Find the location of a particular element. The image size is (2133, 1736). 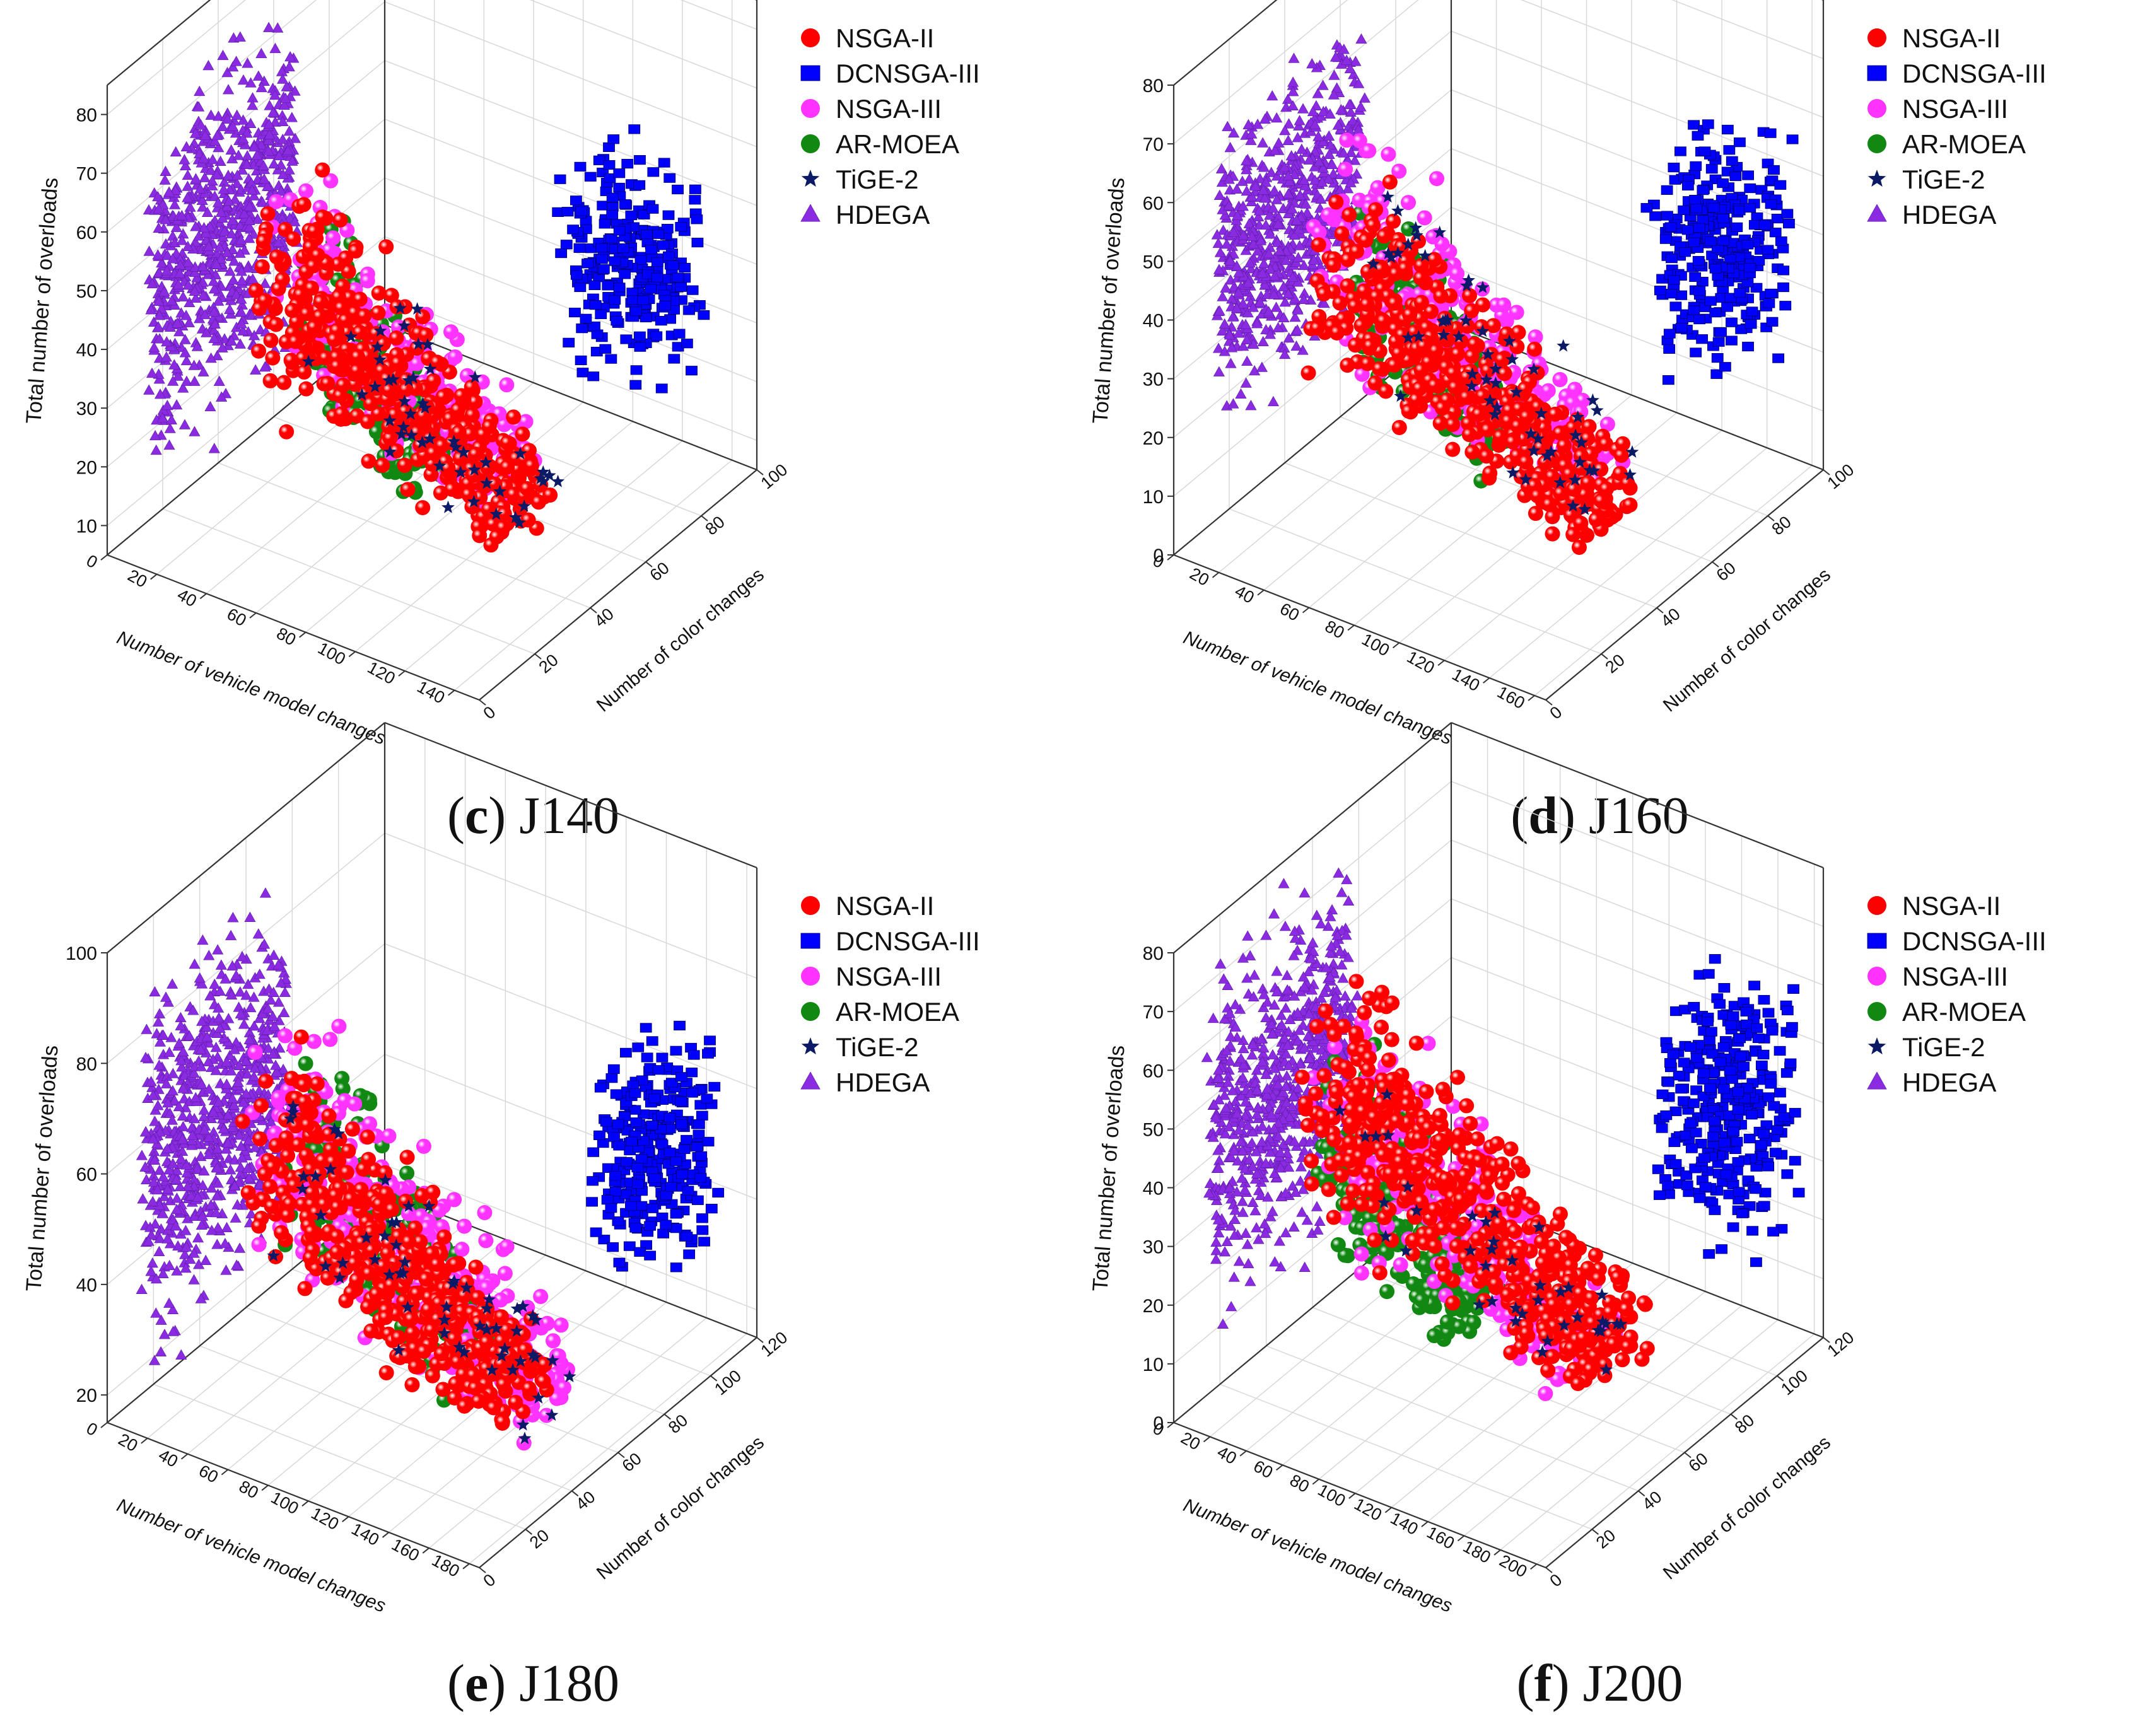

axis-edge is located at coordinates (1360, 627).